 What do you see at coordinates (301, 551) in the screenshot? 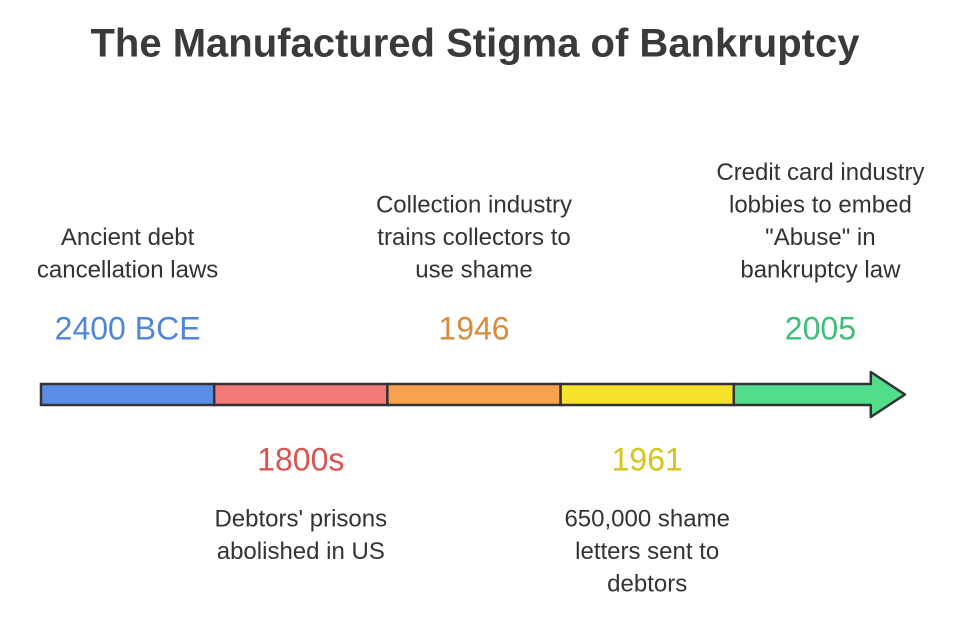
I see `event-description: abolished in US` at bounding box center [301, 551].